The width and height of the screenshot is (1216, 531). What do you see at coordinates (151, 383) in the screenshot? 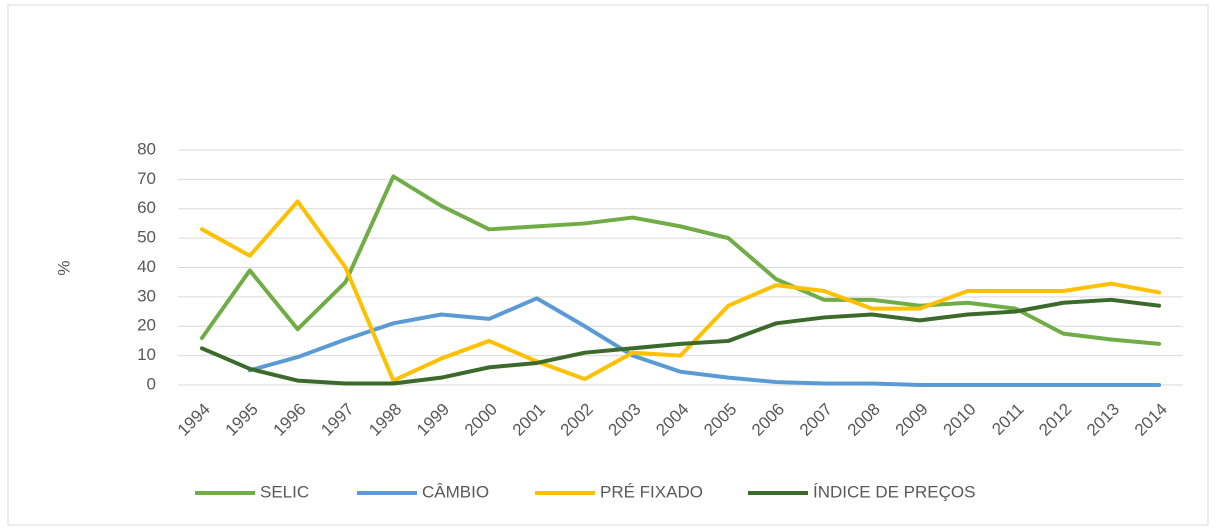
I see `y-tick-label: 0` at bounding box center [151, 383].